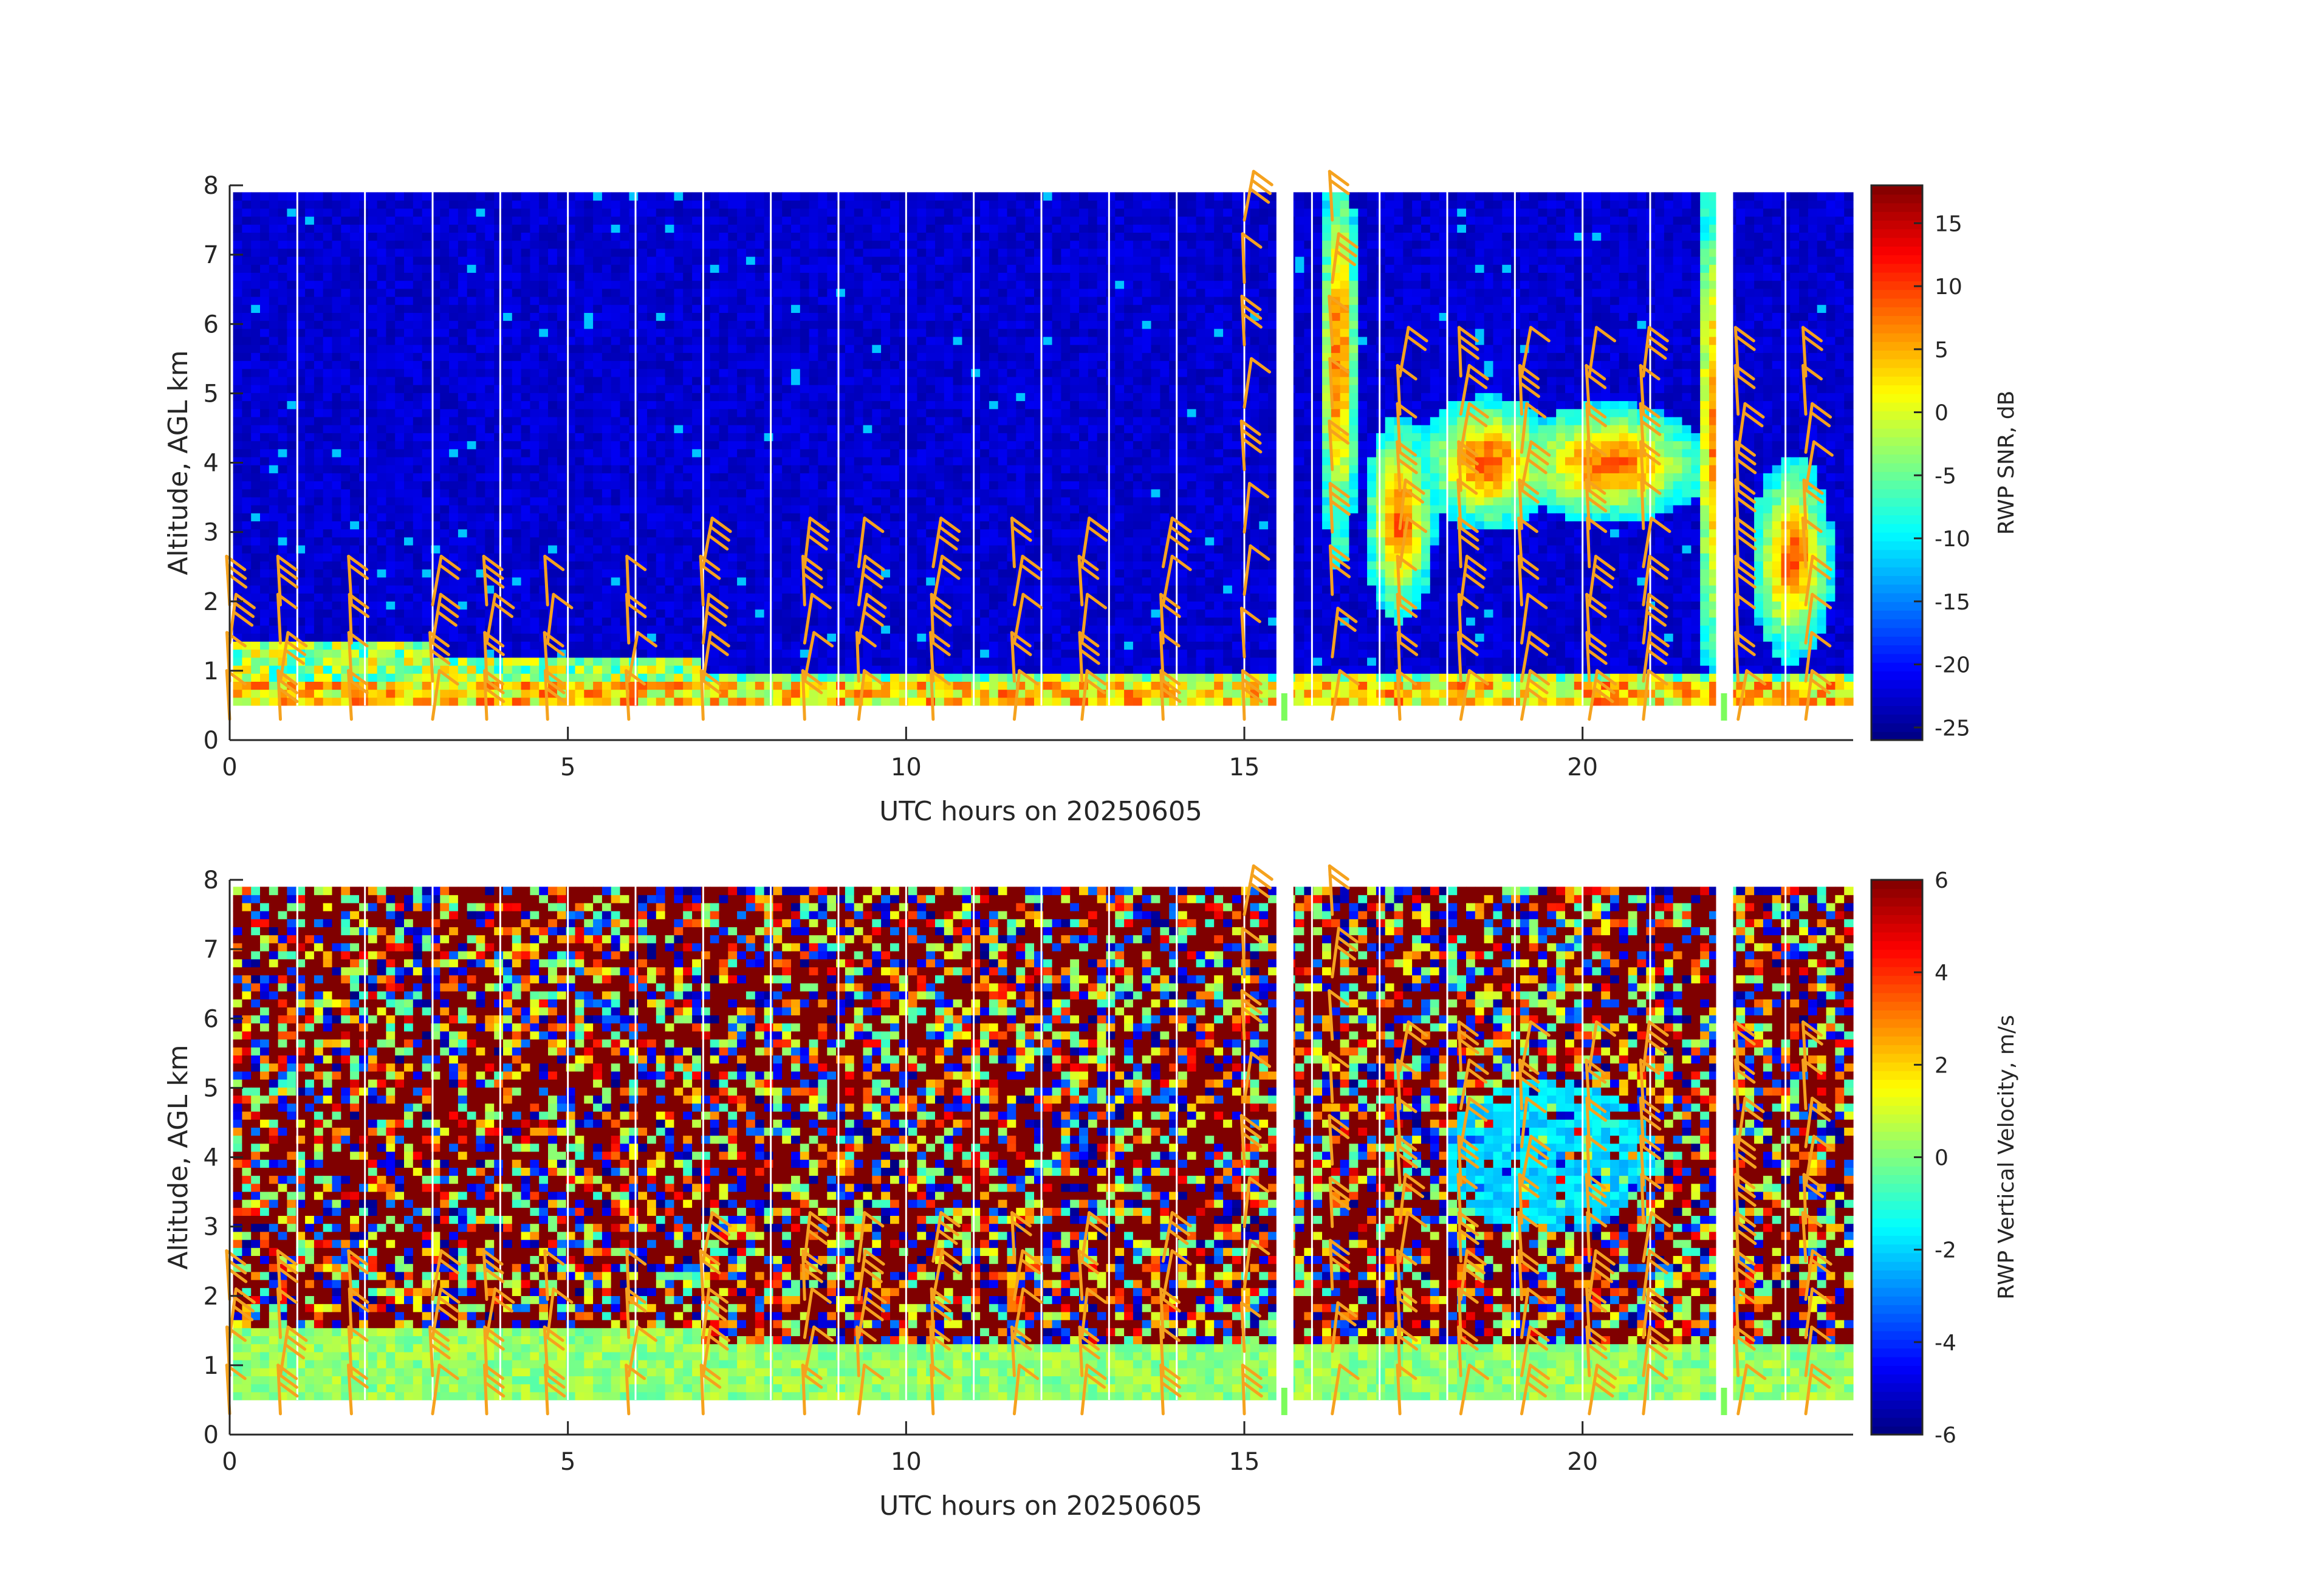  I want to click on colorbar-tick-label: 5, so click(1942, 350).